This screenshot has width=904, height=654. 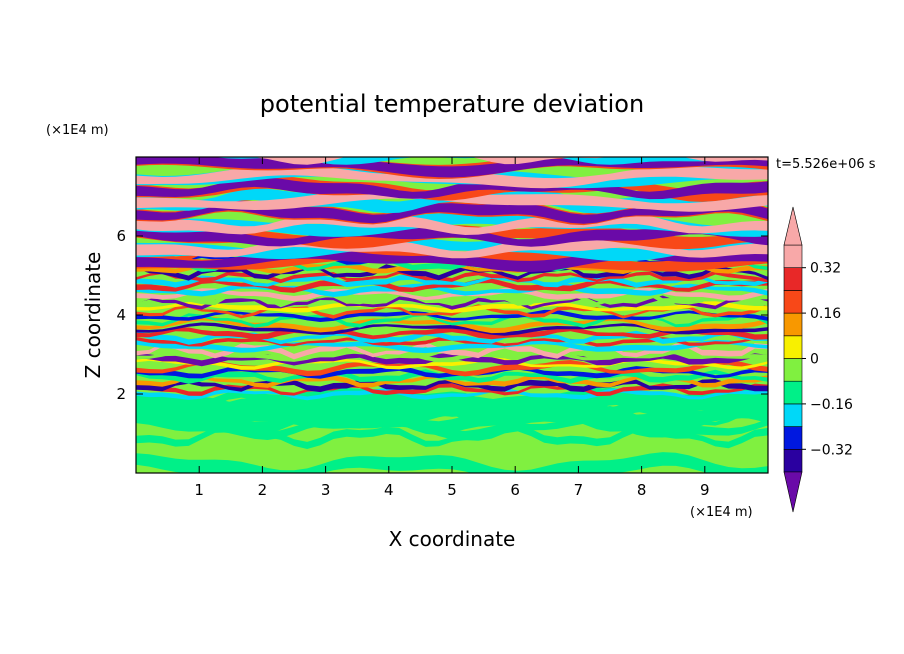 What do you see at coordinates (721, 512) in the screenshot?
I see `x-unit-label: (×1E4 m)` at bounding box center [721, 512].